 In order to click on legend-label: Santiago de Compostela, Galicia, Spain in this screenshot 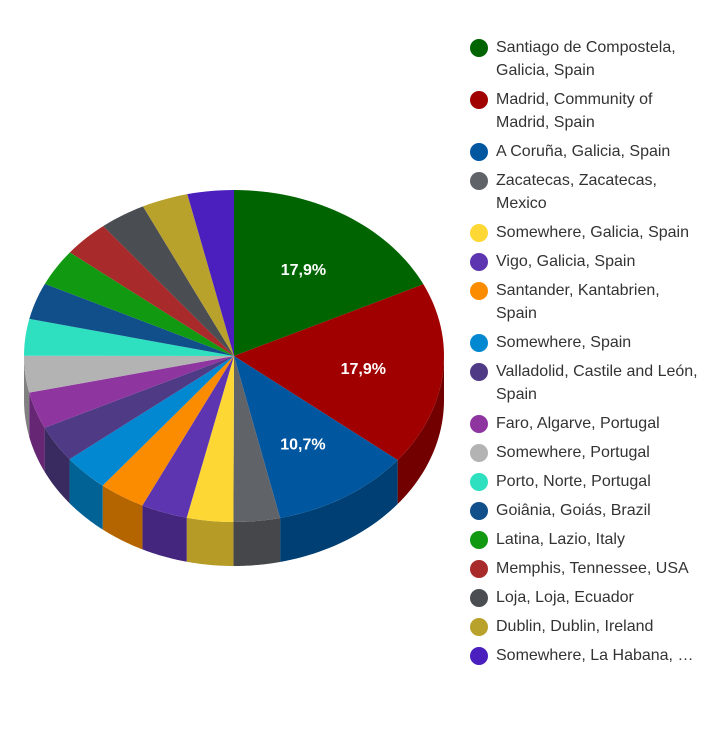, I will do `click(586, 59)`.